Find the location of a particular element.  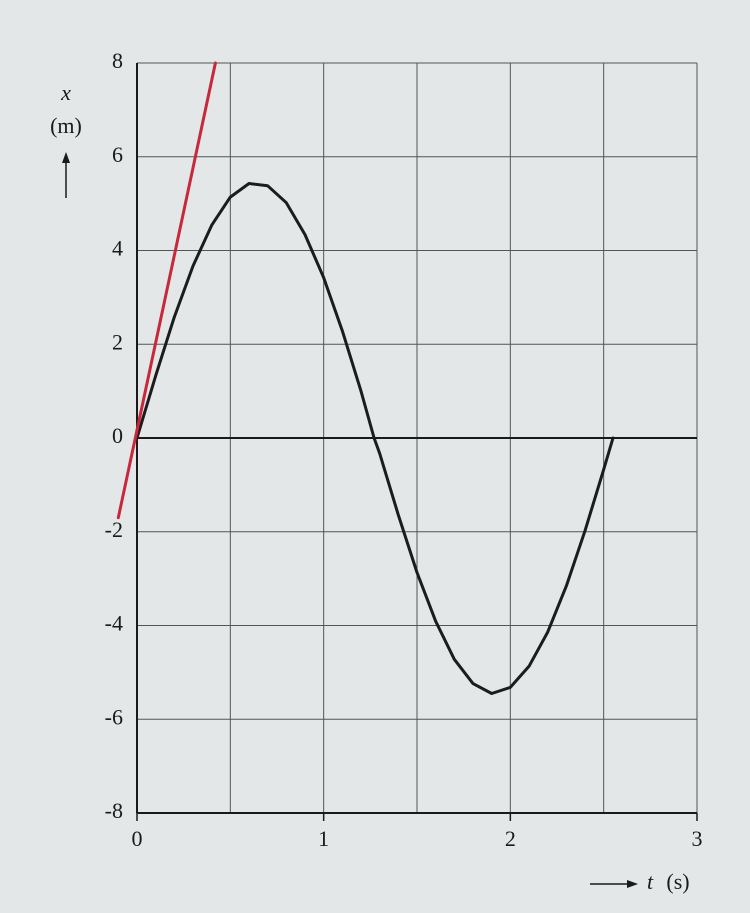

x-axis-unit: (s) is located at coordinates (677, 881).